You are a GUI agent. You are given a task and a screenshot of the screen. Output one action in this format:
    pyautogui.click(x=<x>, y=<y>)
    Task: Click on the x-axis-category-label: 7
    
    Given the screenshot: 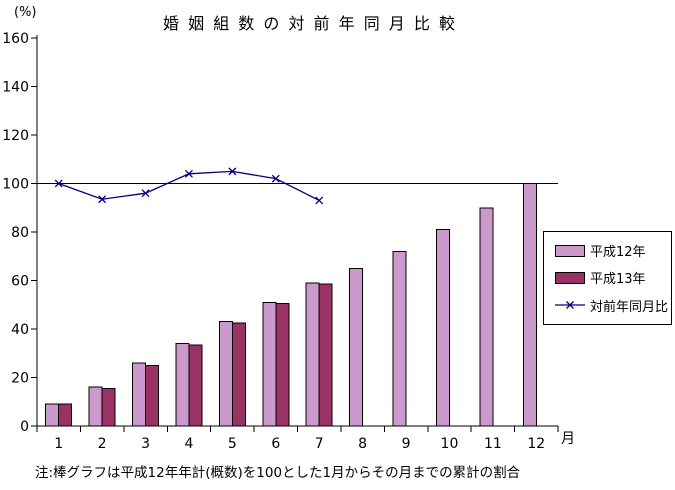 What is the action you would take?
    pyautogui.click(x=319, y=444)
    